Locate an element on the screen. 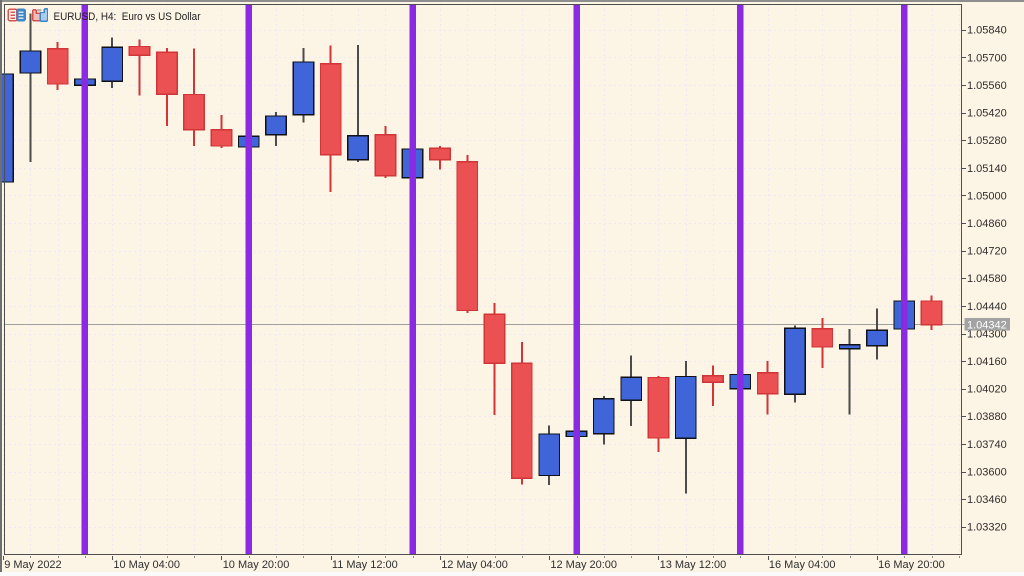 The image size is (1024, 576). svg-text: 1.03740 is located at coordinates (987, 445).